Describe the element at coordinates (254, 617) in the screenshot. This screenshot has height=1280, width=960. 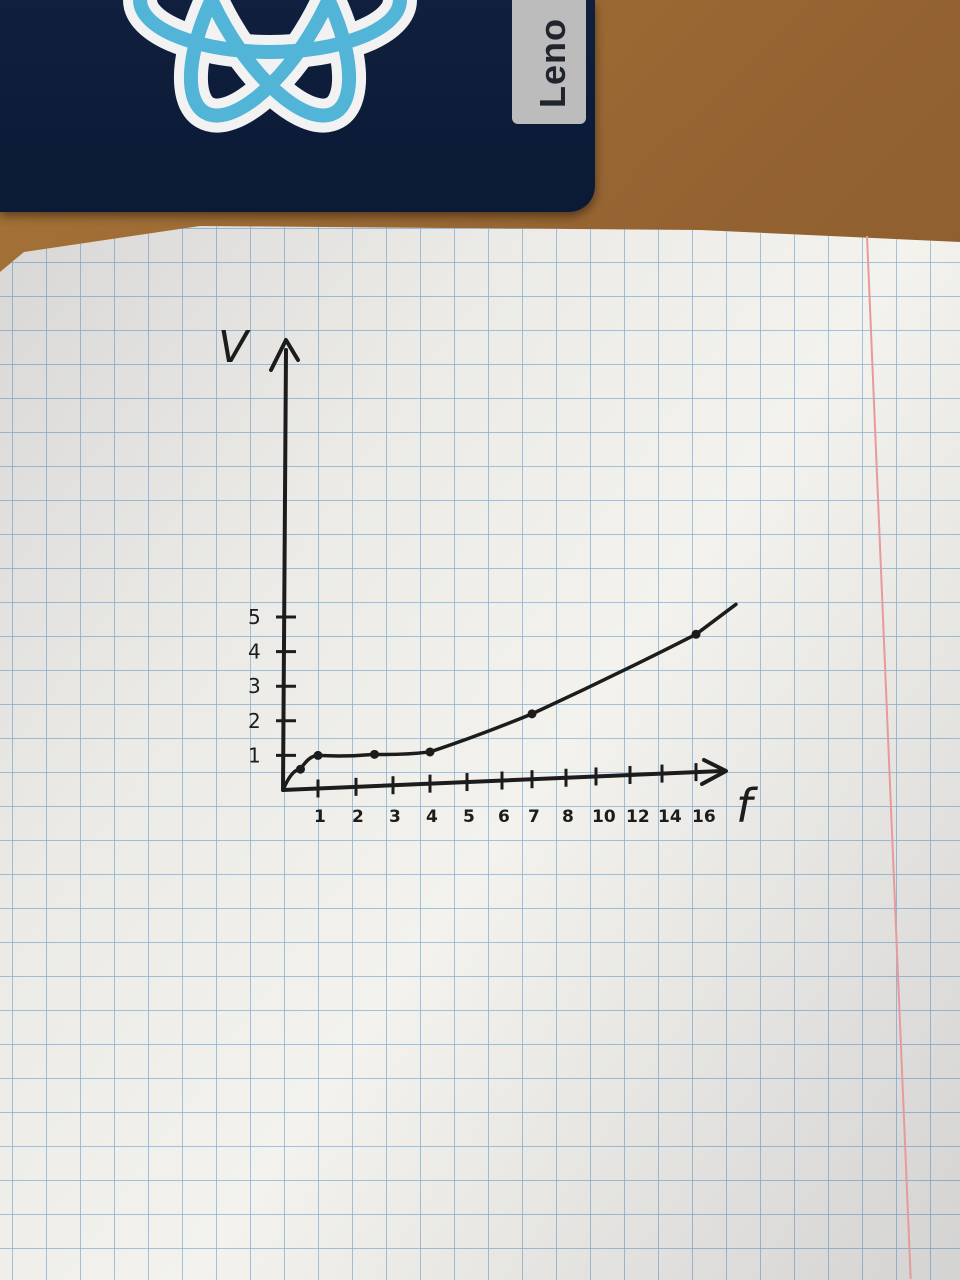
I see `y-tick-label-5: 5` at that location.